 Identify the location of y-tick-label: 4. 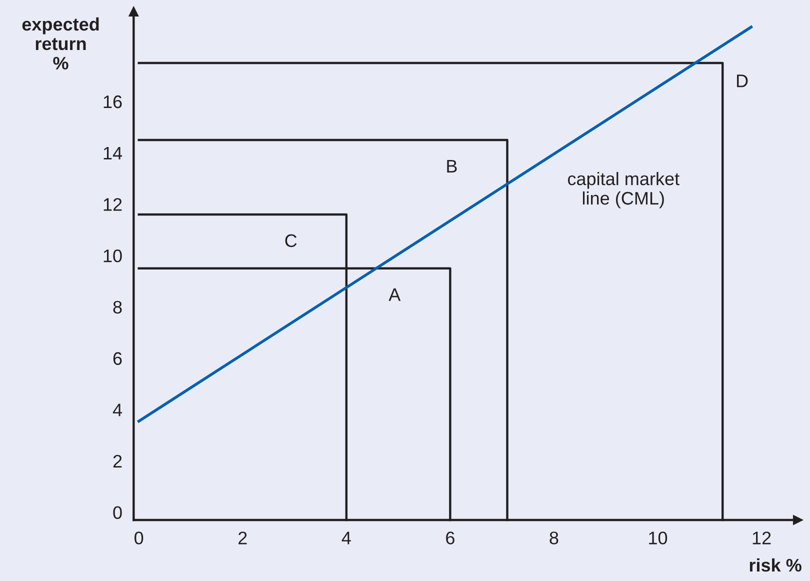
(117, 410).